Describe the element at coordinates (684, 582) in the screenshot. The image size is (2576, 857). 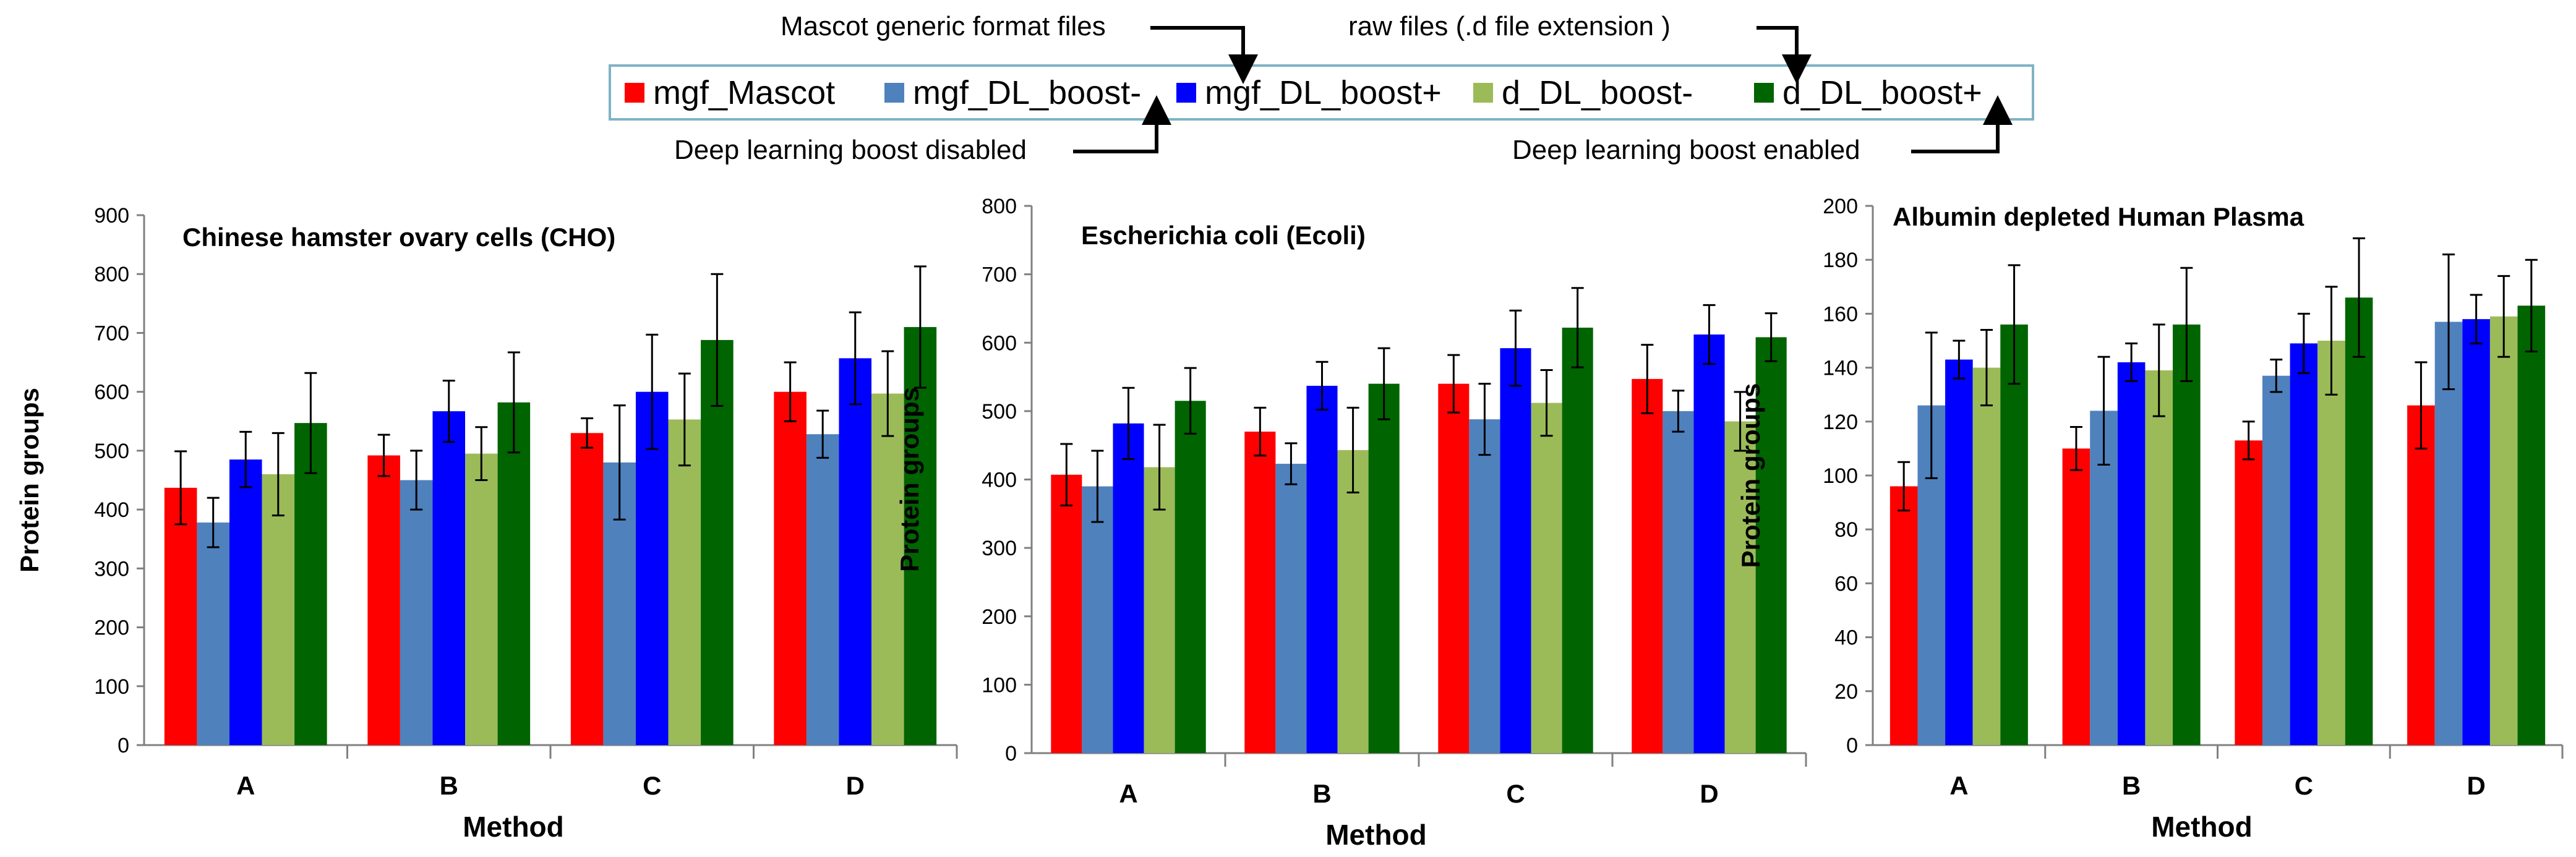
I see `bar-d_DL_boost--C` at that location.